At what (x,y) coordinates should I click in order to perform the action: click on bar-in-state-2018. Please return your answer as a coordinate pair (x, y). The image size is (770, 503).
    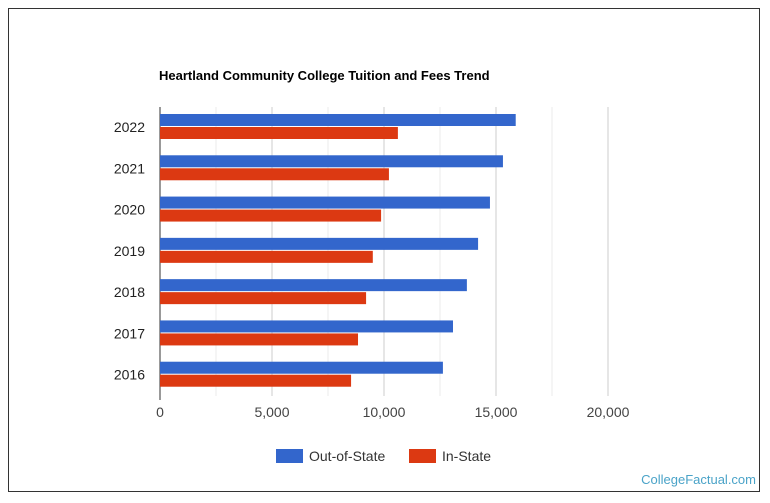
    Looking at the image, I should click on (263, 298).